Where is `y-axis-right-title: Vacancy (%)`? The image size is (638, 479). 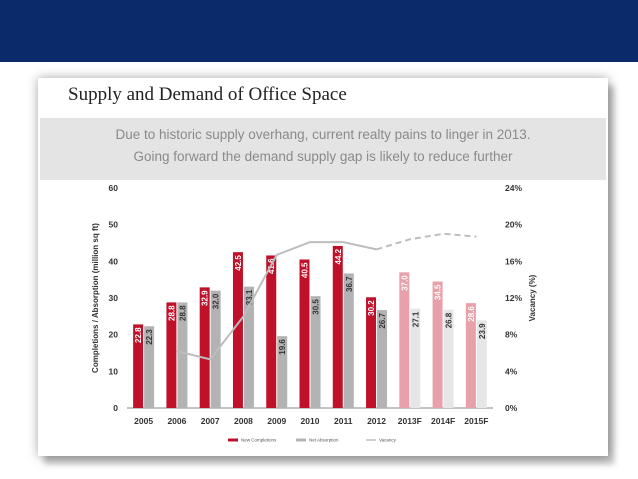 y-axis-right-title: Vacancy (%) is located at coordinates (532, 297).